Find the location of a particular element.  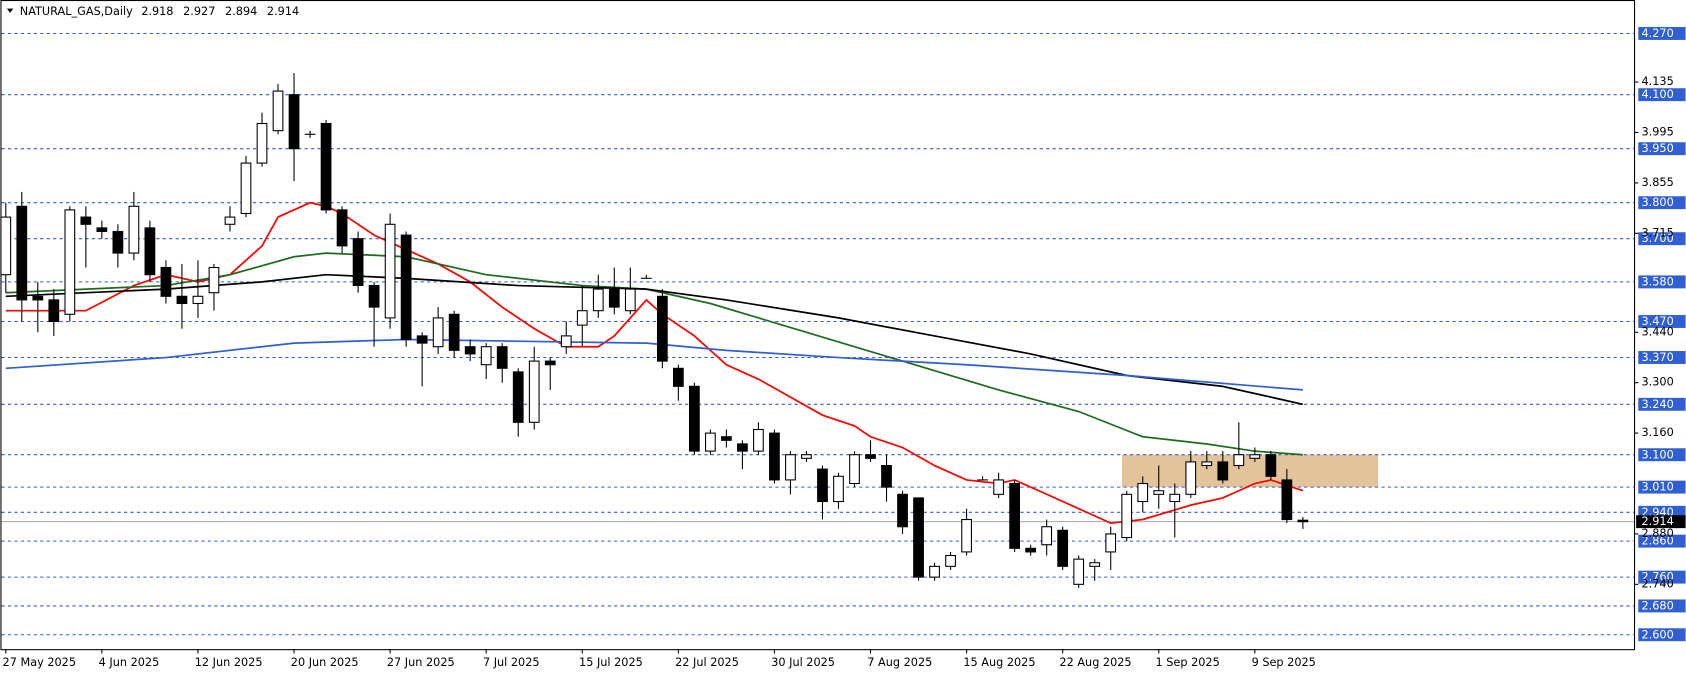

x-tick-label: 27 Jun 2025 is located at coordinates (421, 662).